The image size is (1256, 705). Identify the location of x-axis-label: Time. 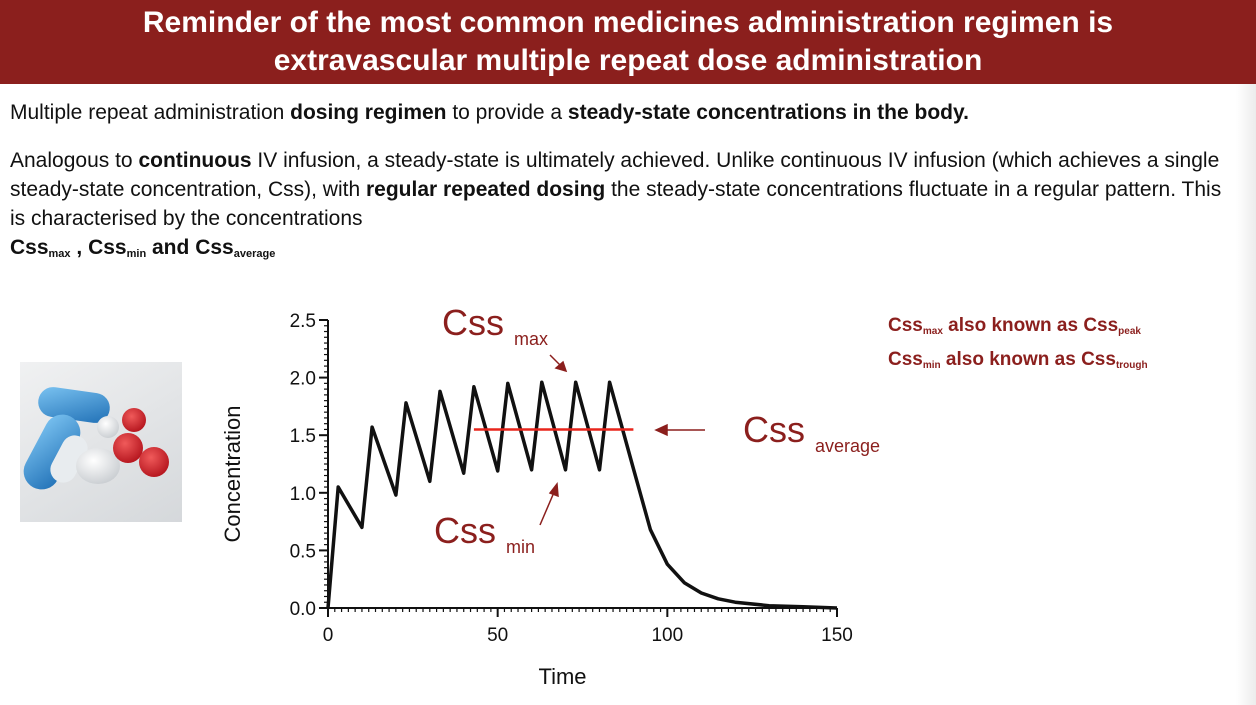
(562, 676).